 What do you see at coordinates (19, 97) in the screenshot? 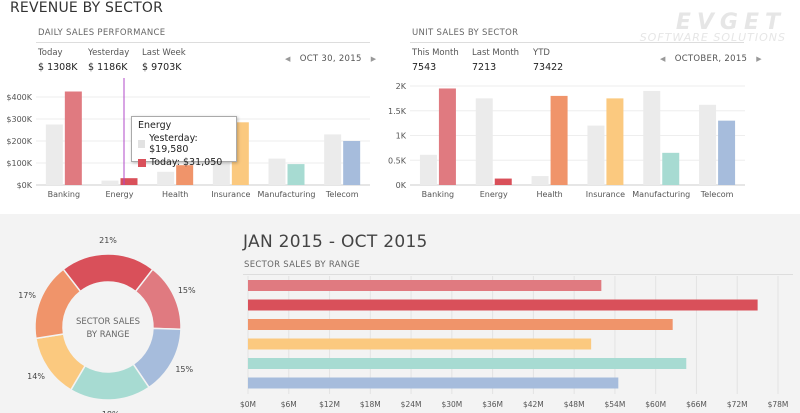
I see `y-tick-label: $400K` at bounding box center [19, 97].